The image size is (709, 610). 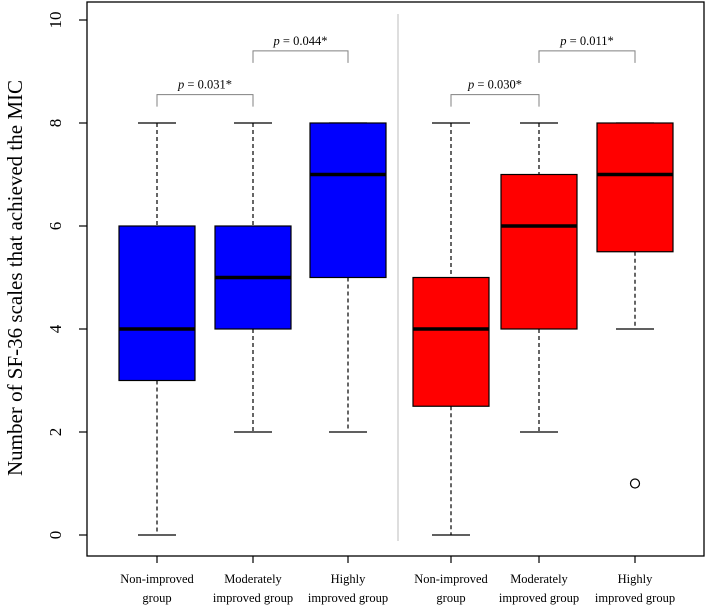 What do you see at coordinates (55, 123) in the screenshot?
I see `y-tick-label-8: 8` at bounding box center [55, 123].